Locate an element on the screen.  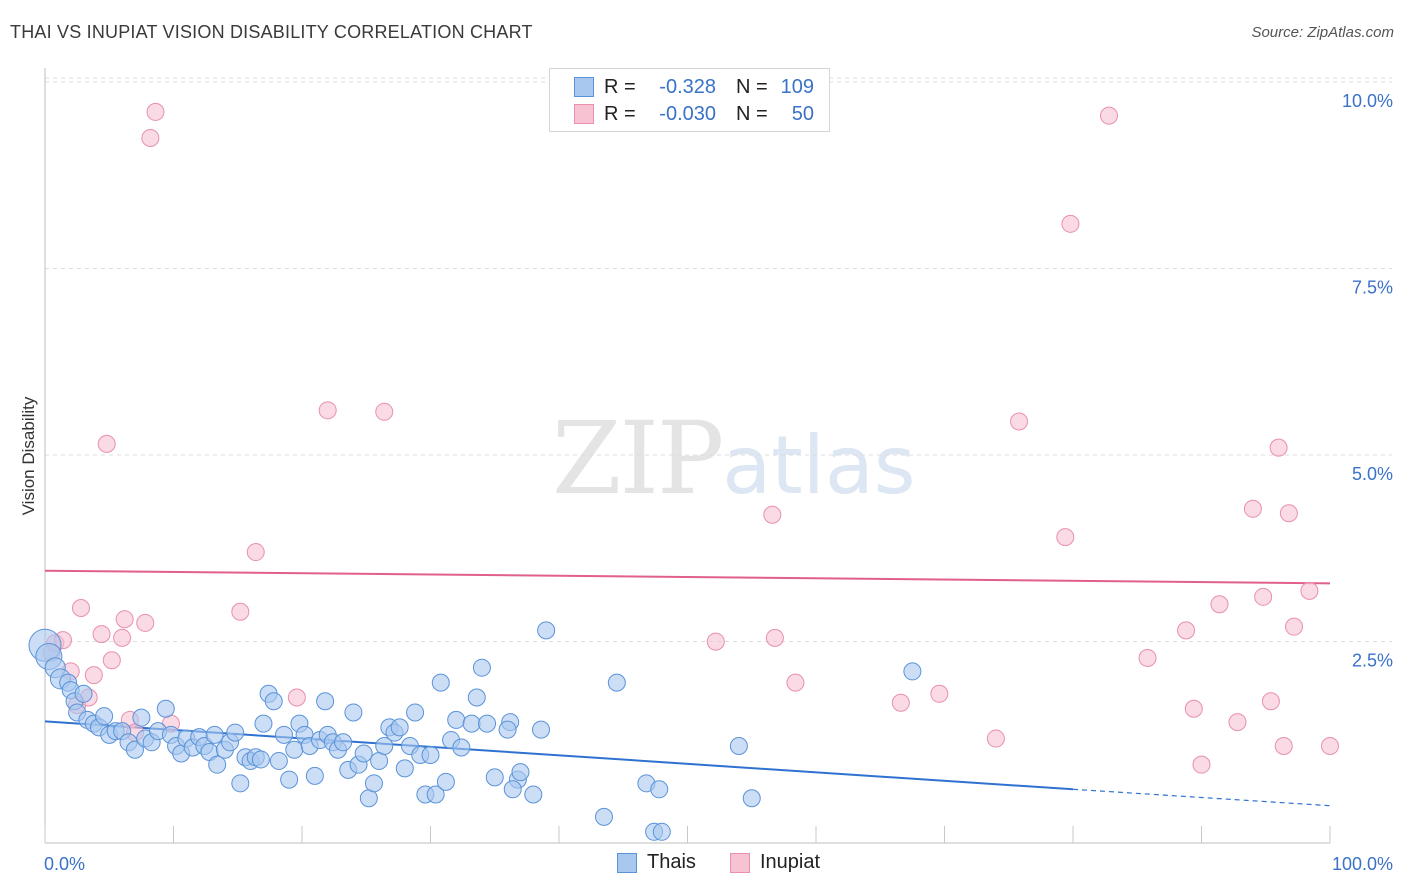
bottom-legend-thais: Thais is located at coordinates (656, 862).